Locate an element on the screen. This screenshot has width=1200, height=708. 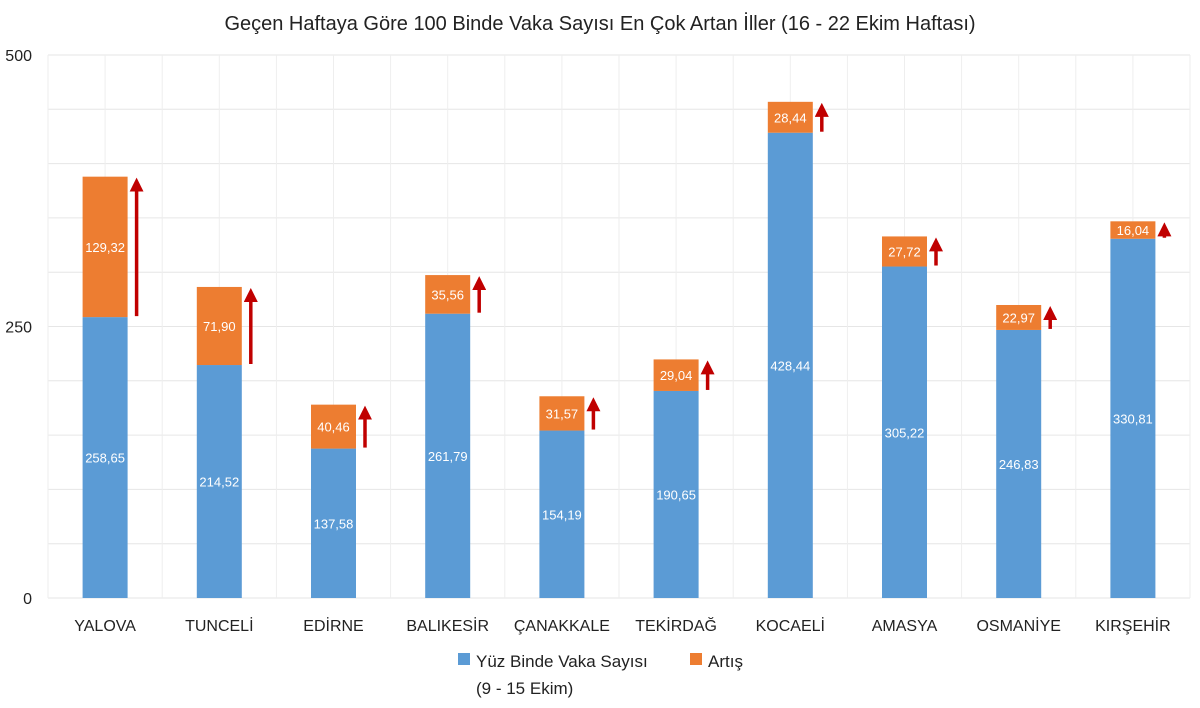
data-label-increase: 27,72 is located at coordinates (904, 251).